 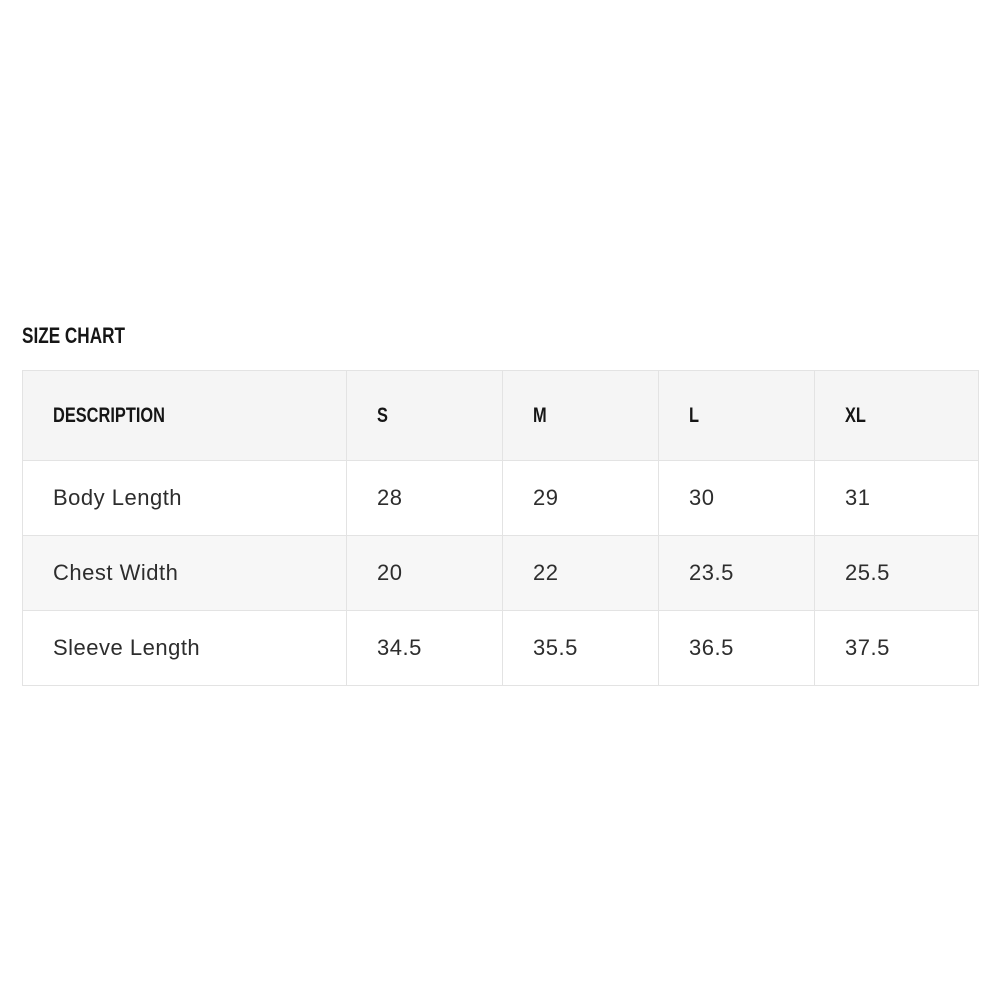 What do you see at coordinates (736, 498) in the screenshot?
I see `cell-value: 30` at bounding box center [736, 498].